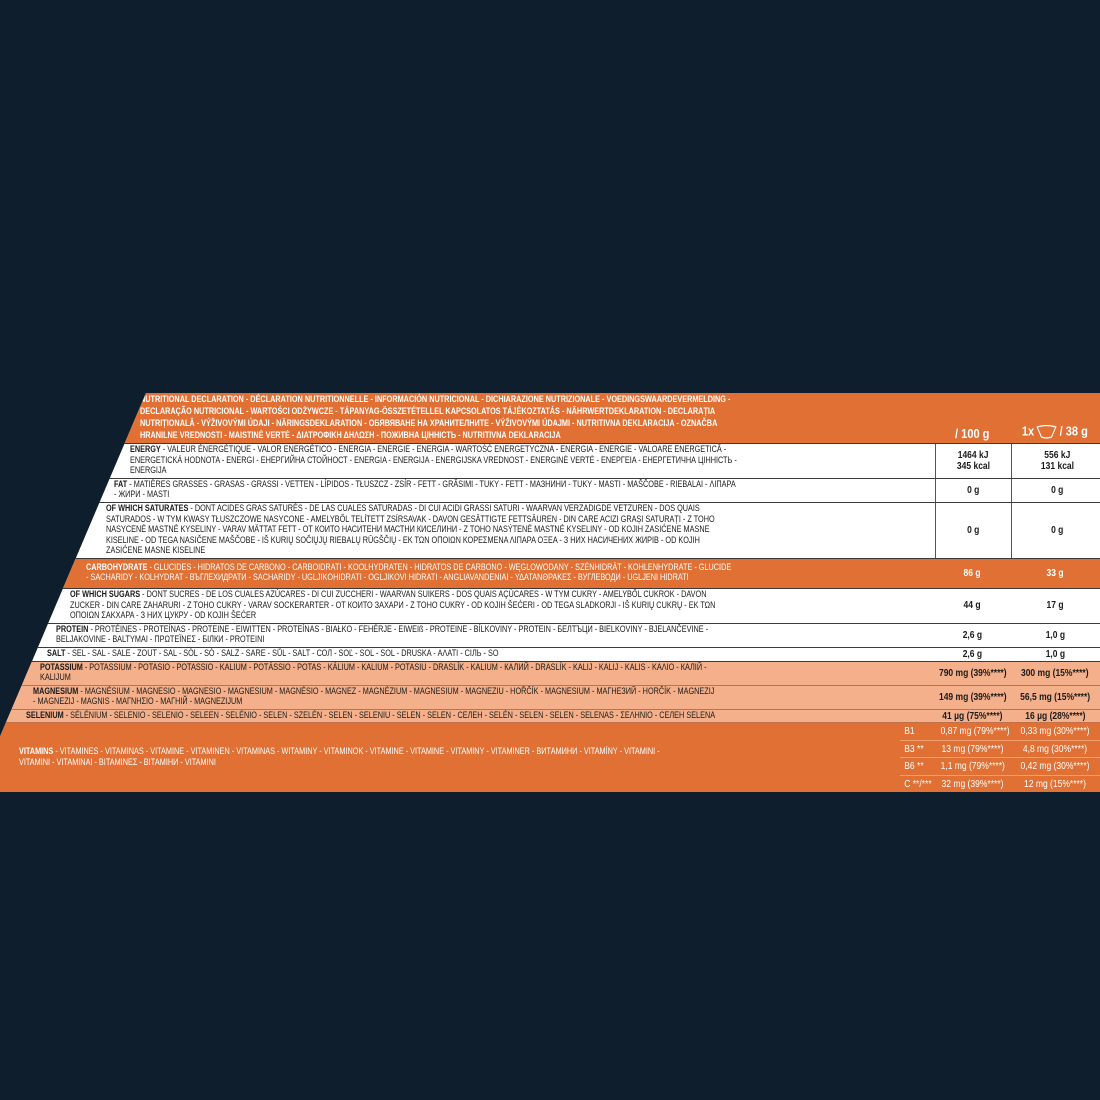  I want to click on vitamin-b3: B3 ** 13 mg (79%****) 4,8 mg (30%****), so click(1000, 750).